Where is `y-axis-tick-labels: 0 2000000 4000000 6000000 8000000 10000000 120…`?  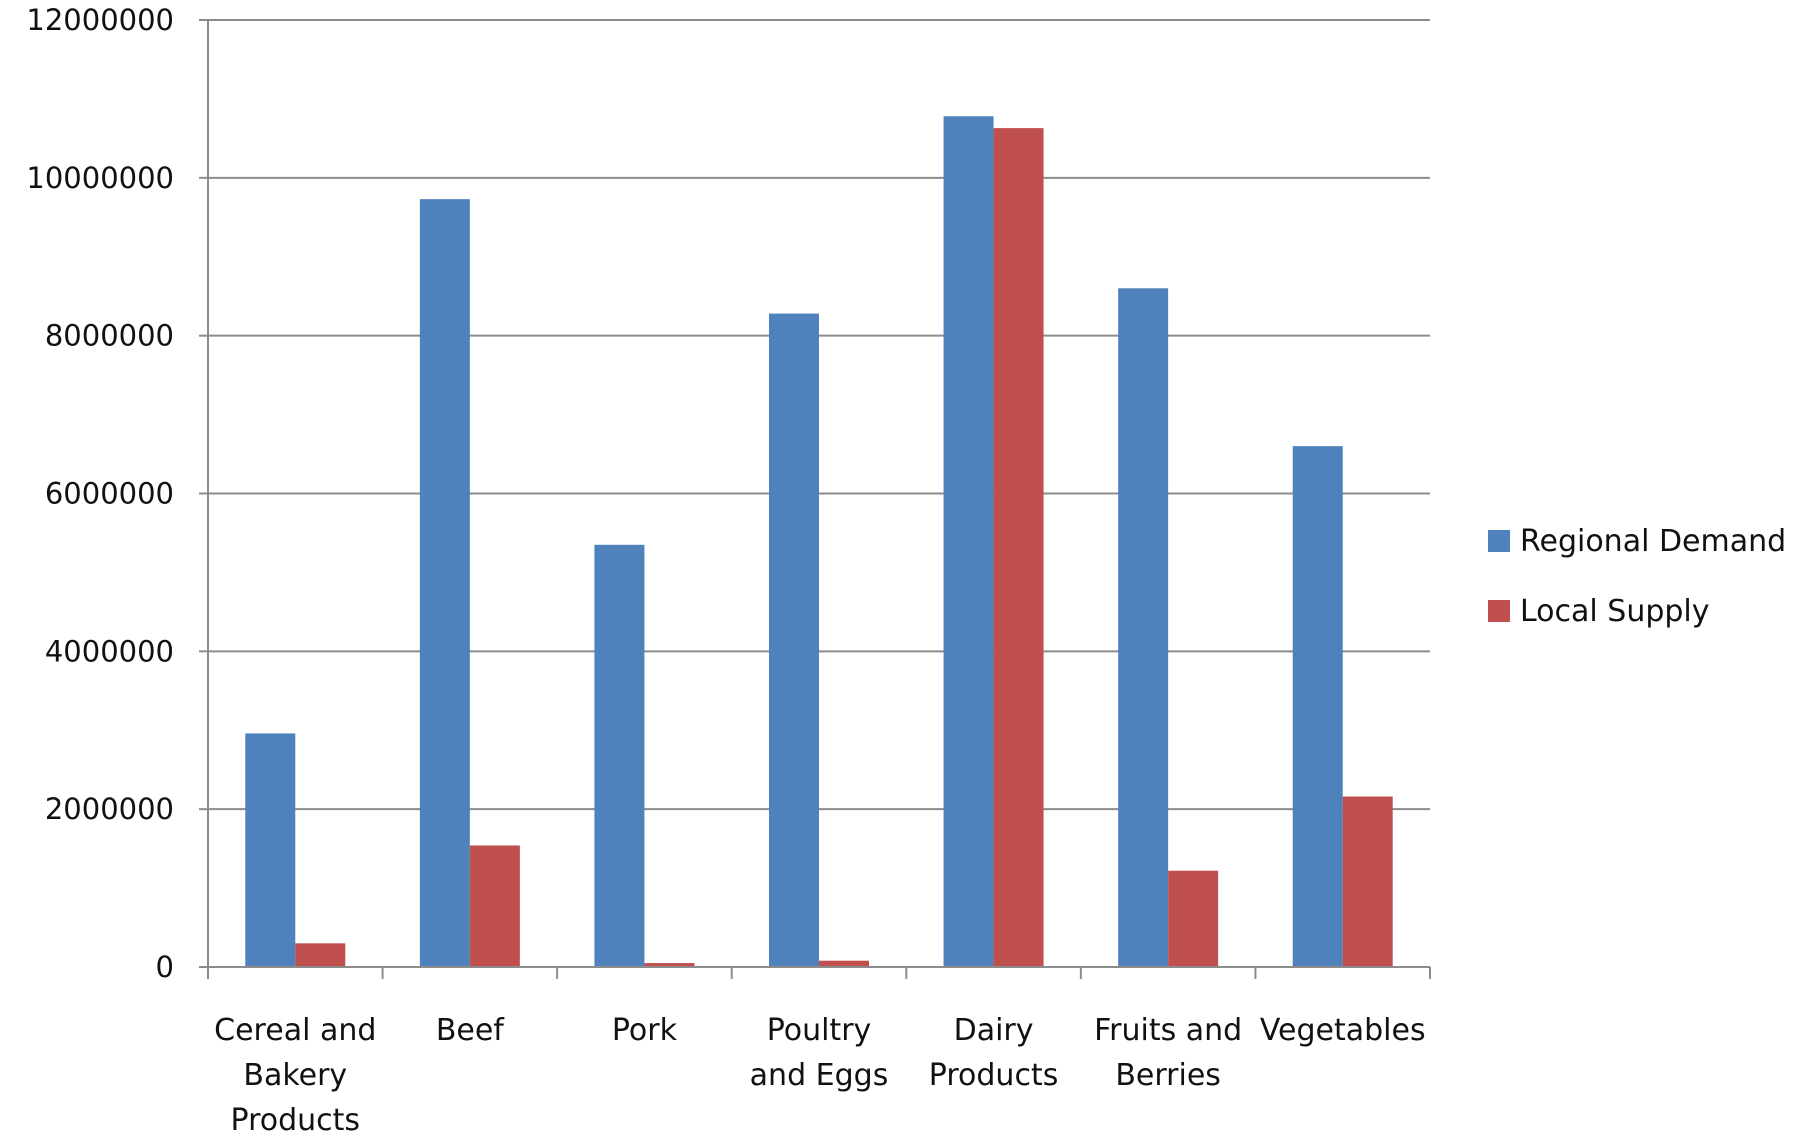 y-axis-tick-labels: 0 2000000 4000000 6000000 8000000 10000000 120… is located at coordinates (100, 493).